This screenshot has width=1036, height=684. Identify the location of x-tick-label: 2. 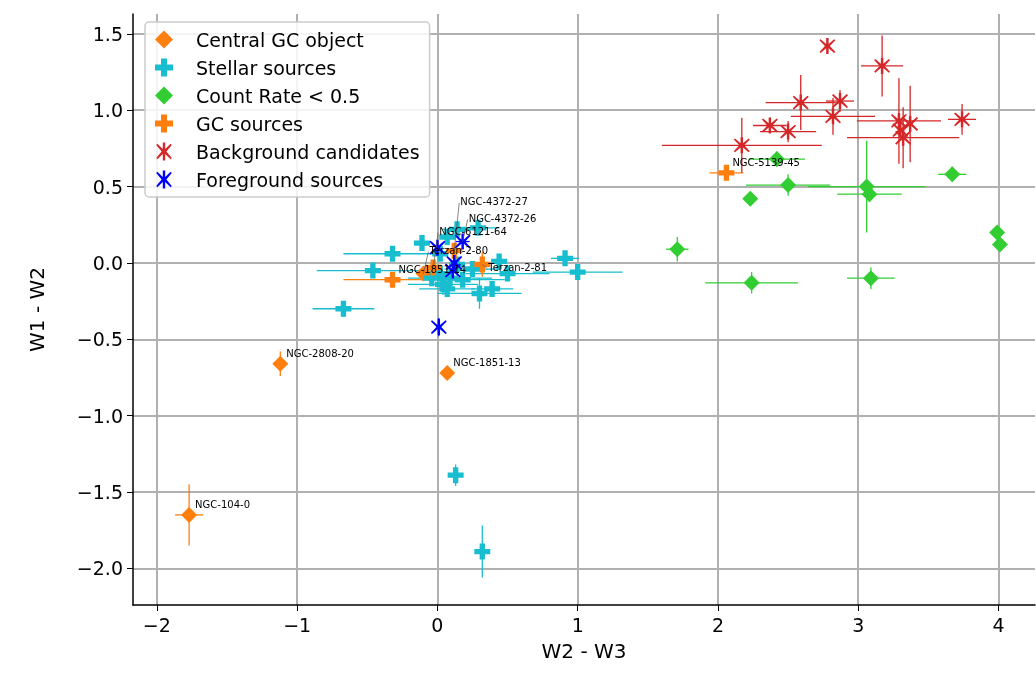
(718, 624).